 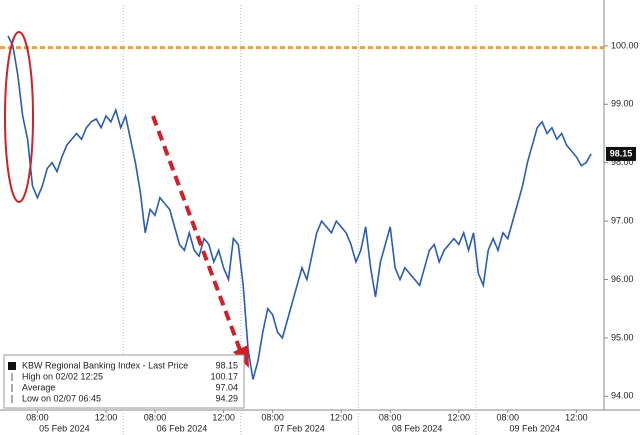 I want to click on legend-label: High on 02/02 12:25, so click(x=62, y=376).